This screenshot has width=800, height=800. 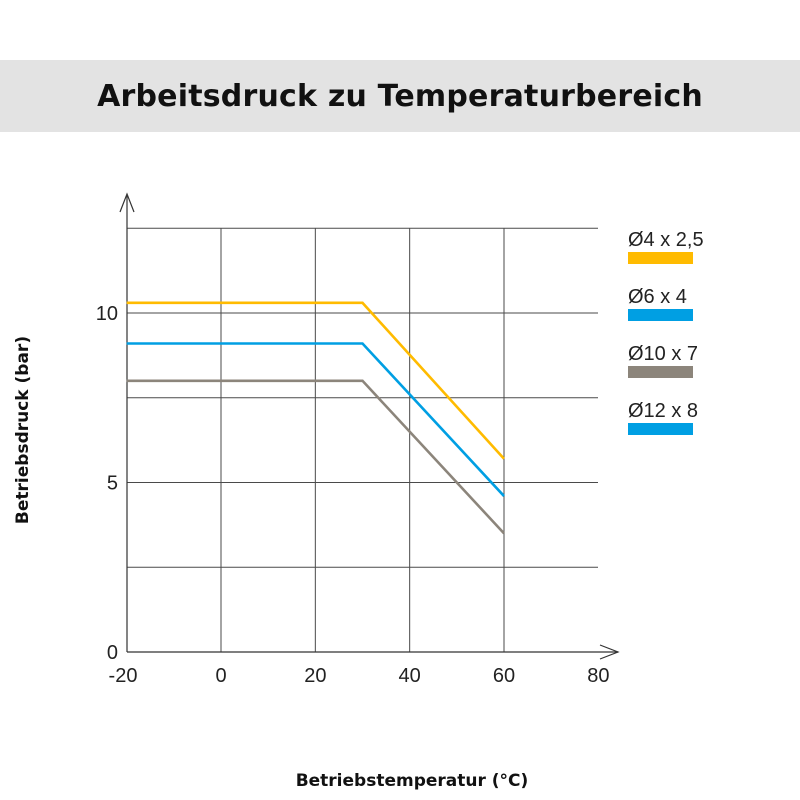 What do you see at coordinates (657, 297) in the screenshot?
I see `legend-label: Ø6 x 4` at bounding box center [657, 297].